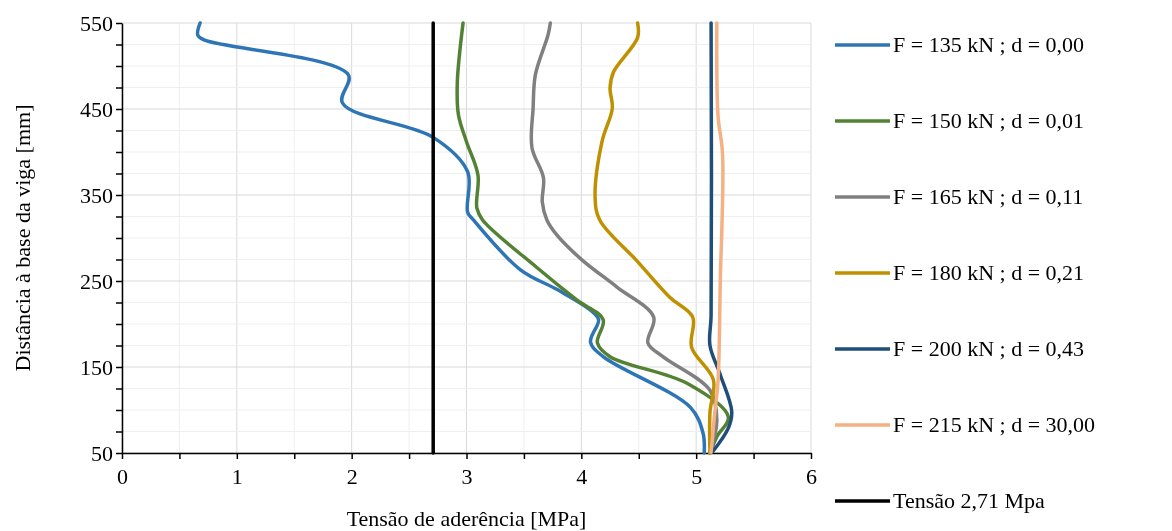 This screenshot has height=531, width=1172. Describe the element at coordinates (467, 476) in the screenshot. I see `x-tick-label: 3` at that location.